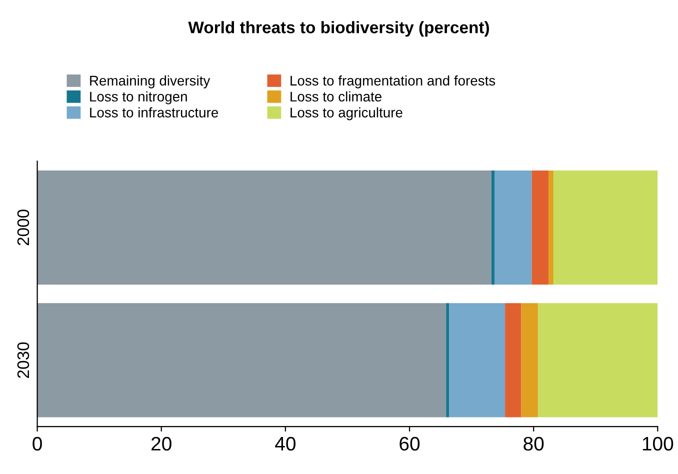 The width and height of the screenshot is (678, 474). I want to click on legend-label: Loss to nitrogen, so click(138, 97).